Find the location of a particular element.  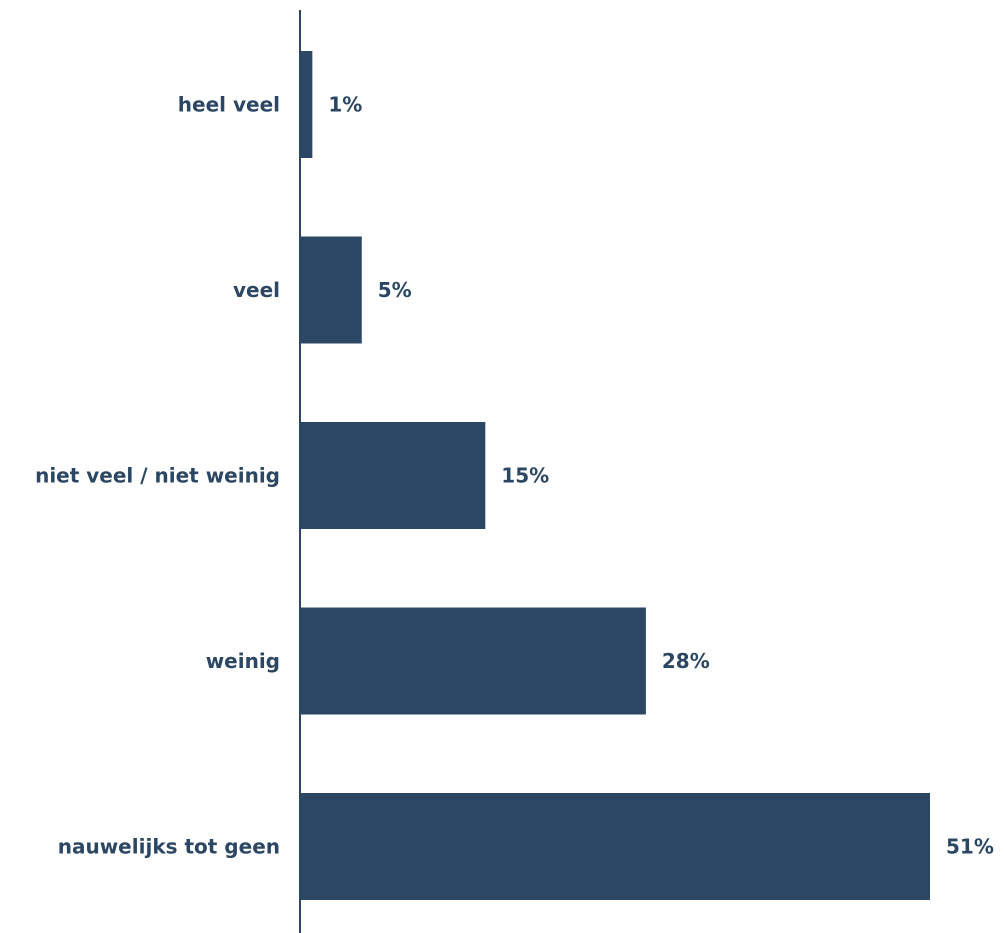

category-label-1: veel is located at coordinates (256, 290).